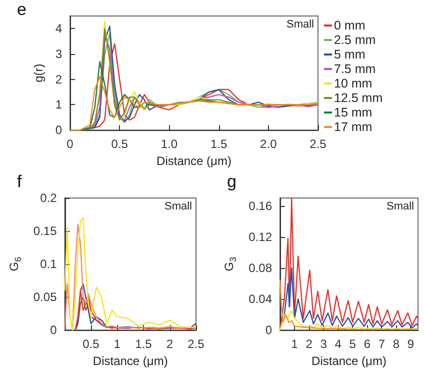 The height and width of the screenshot is (372, 424). What do you see at coordinates (324, 344) in the screenshot?
I see `x-tick-label: 3` at bounding box center [324, 344].